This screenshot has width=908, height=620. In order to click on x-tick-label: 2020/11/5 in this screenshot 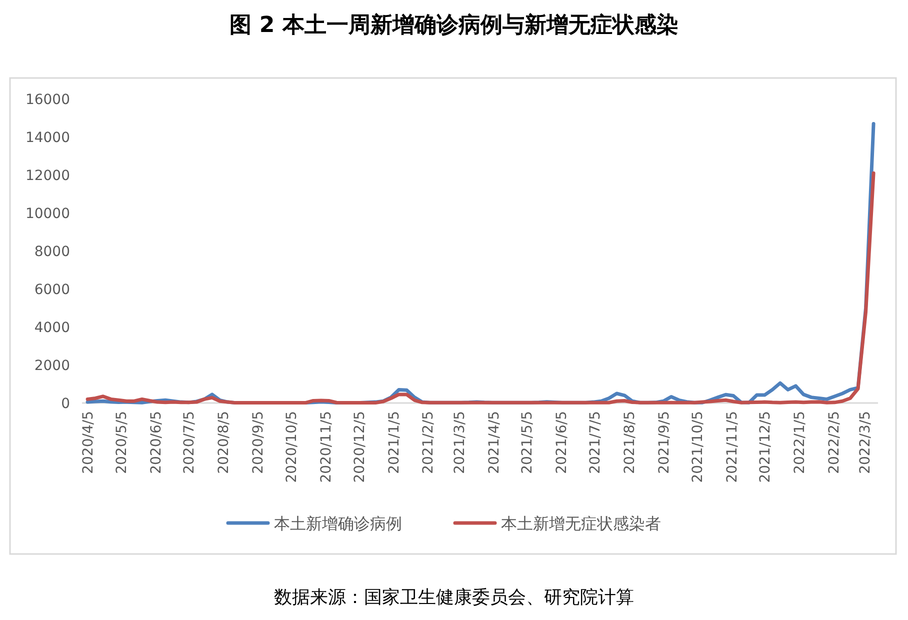, I will do `click(326, 447)`.